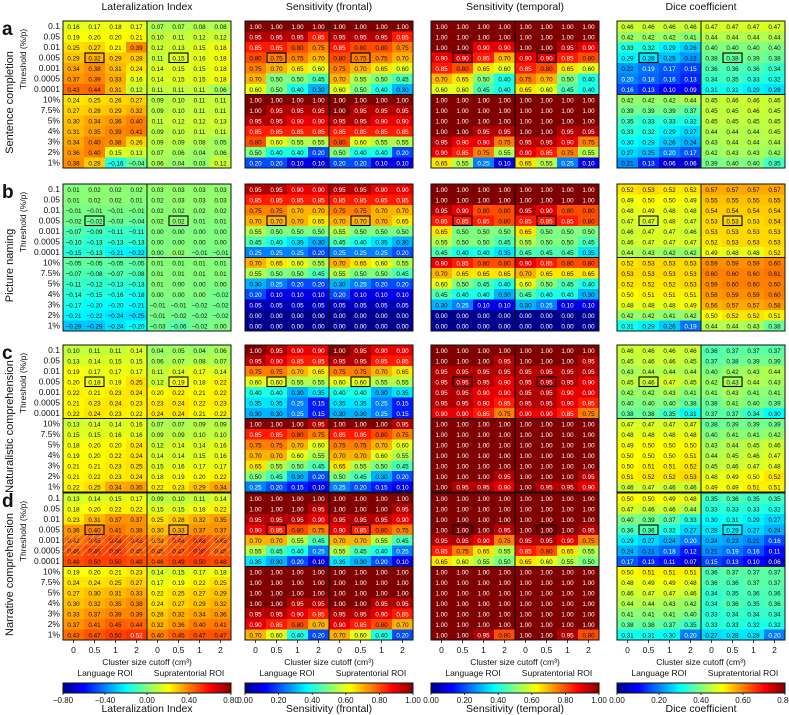  I want to click on cell-value: 0.50, so click(546, 242).